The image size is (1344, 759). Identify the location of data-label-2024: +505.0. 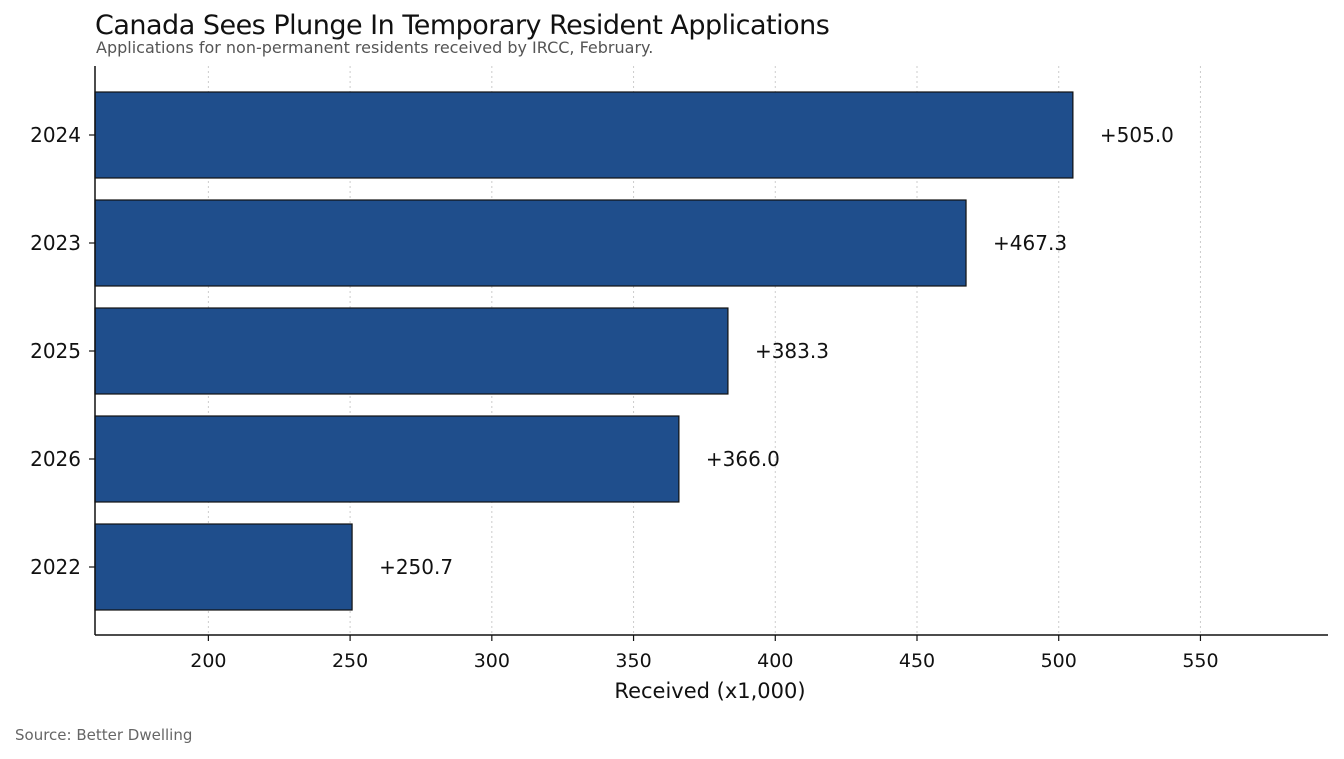
(1137, 135).